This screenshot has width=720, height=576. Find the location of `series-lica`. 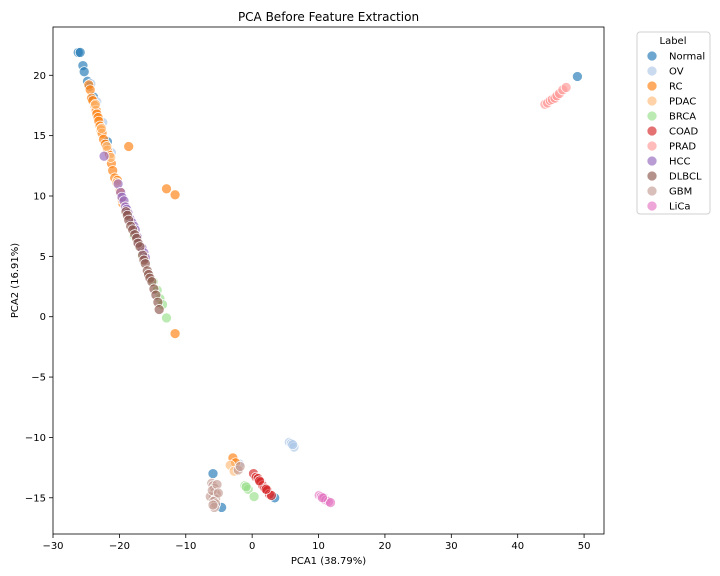

series-lica is located at coordinates (324, 499).